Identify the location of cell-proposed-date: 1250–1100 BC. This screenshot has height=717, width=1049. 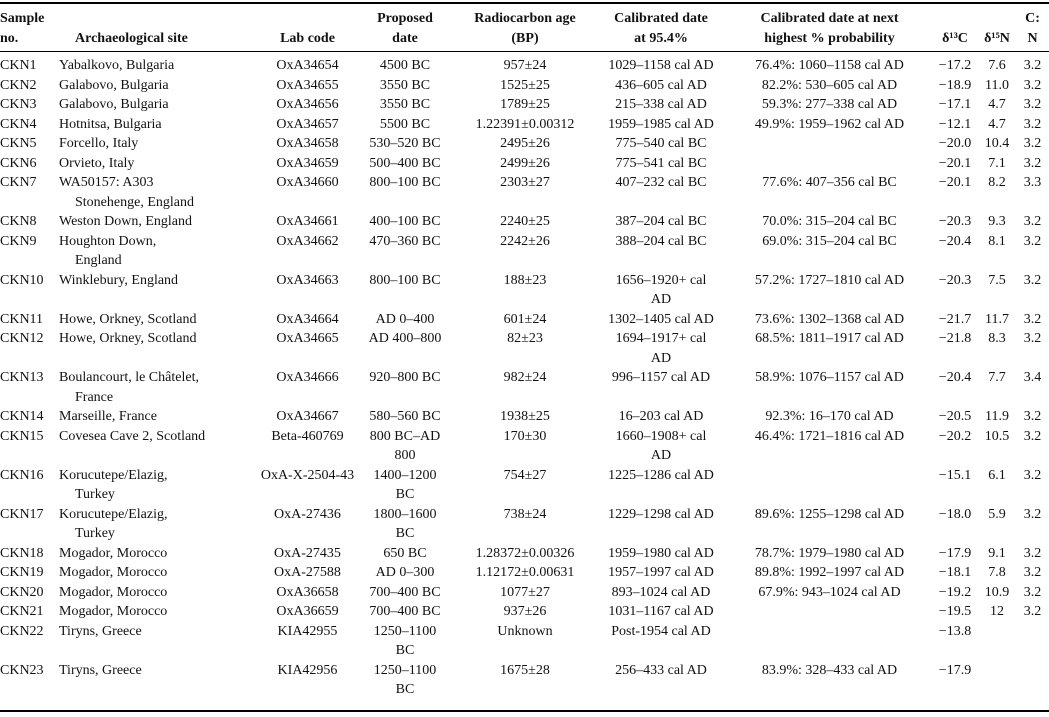
(405, 641).